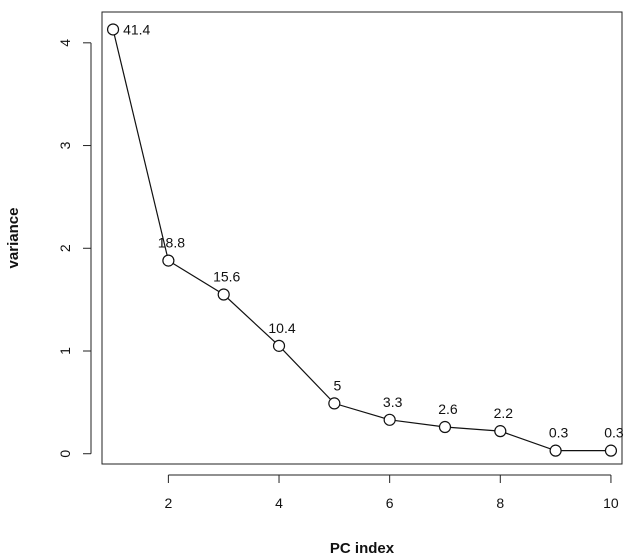 Image resolution: width=627 pixels, height=559 pixels. What do you see at coordinates (281, 328) in the screenshot?
I see `data-label: 10.4` at bounding box center [281, 328].